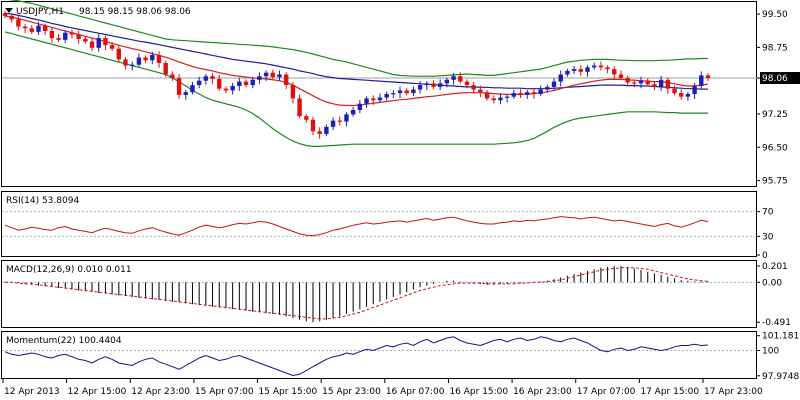 The height and width of the screenshot is (400, 800). What do you see at coordinates (768, 213) in the screenshot?
I see `y-tick-label: 70` at bounding box center [768, 213].